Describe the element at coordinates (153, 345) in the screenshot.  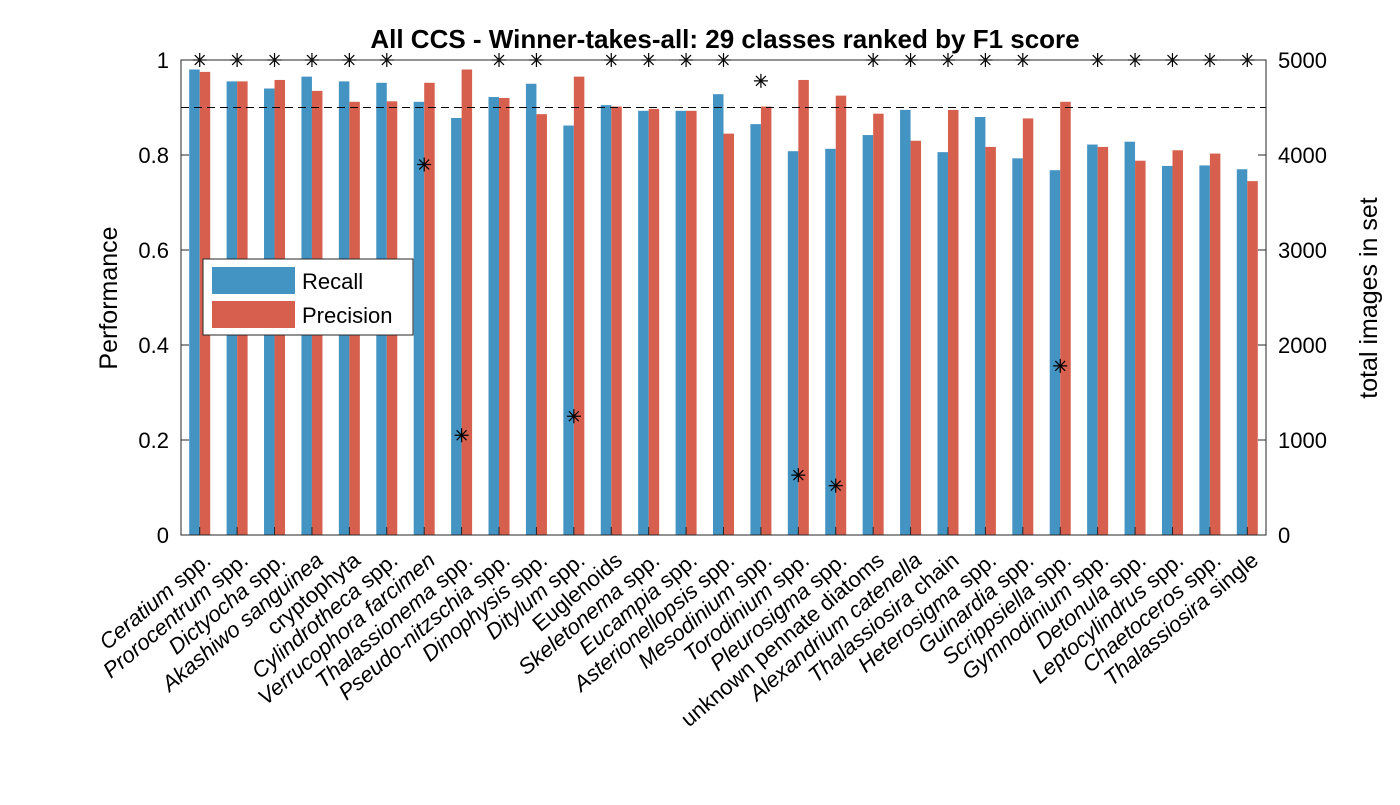
I see `y-tick-label: 0.4` at that location.